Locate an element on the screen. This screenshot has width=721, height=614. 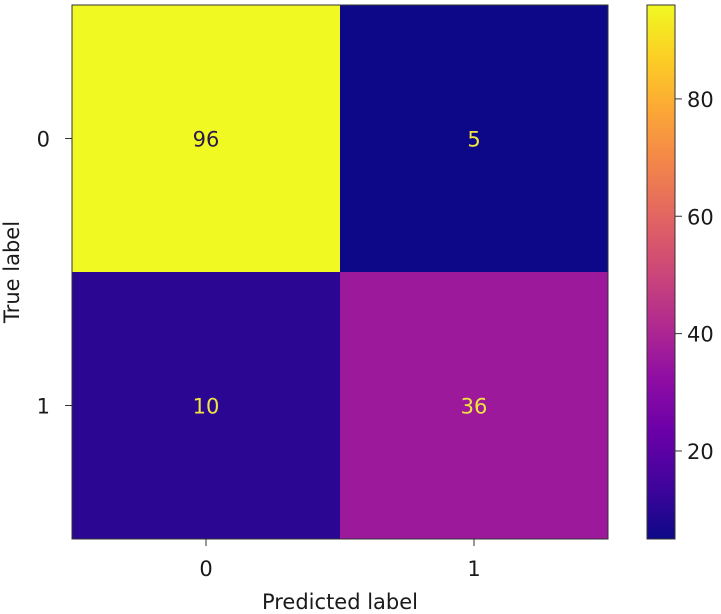
cell-value-0-1: 5 is located at coordinates (473, 140).